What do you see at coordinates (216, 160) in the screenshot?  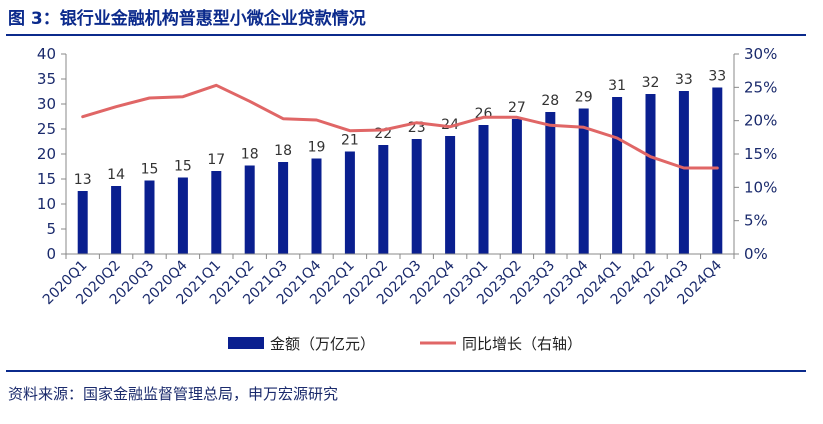 I see `bar-label-2021Q1: 17` at bounding box center [216, 160].